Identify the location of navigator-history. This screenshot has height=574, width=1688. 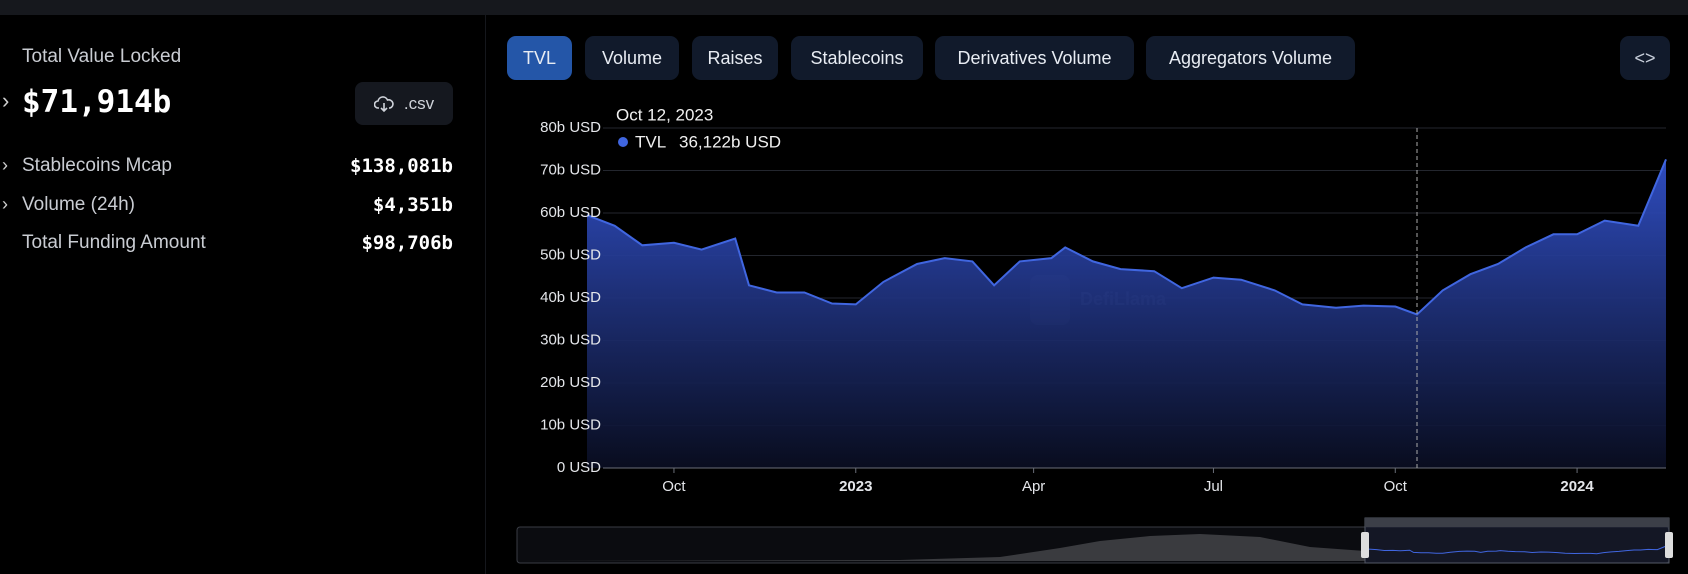
(941, 547).